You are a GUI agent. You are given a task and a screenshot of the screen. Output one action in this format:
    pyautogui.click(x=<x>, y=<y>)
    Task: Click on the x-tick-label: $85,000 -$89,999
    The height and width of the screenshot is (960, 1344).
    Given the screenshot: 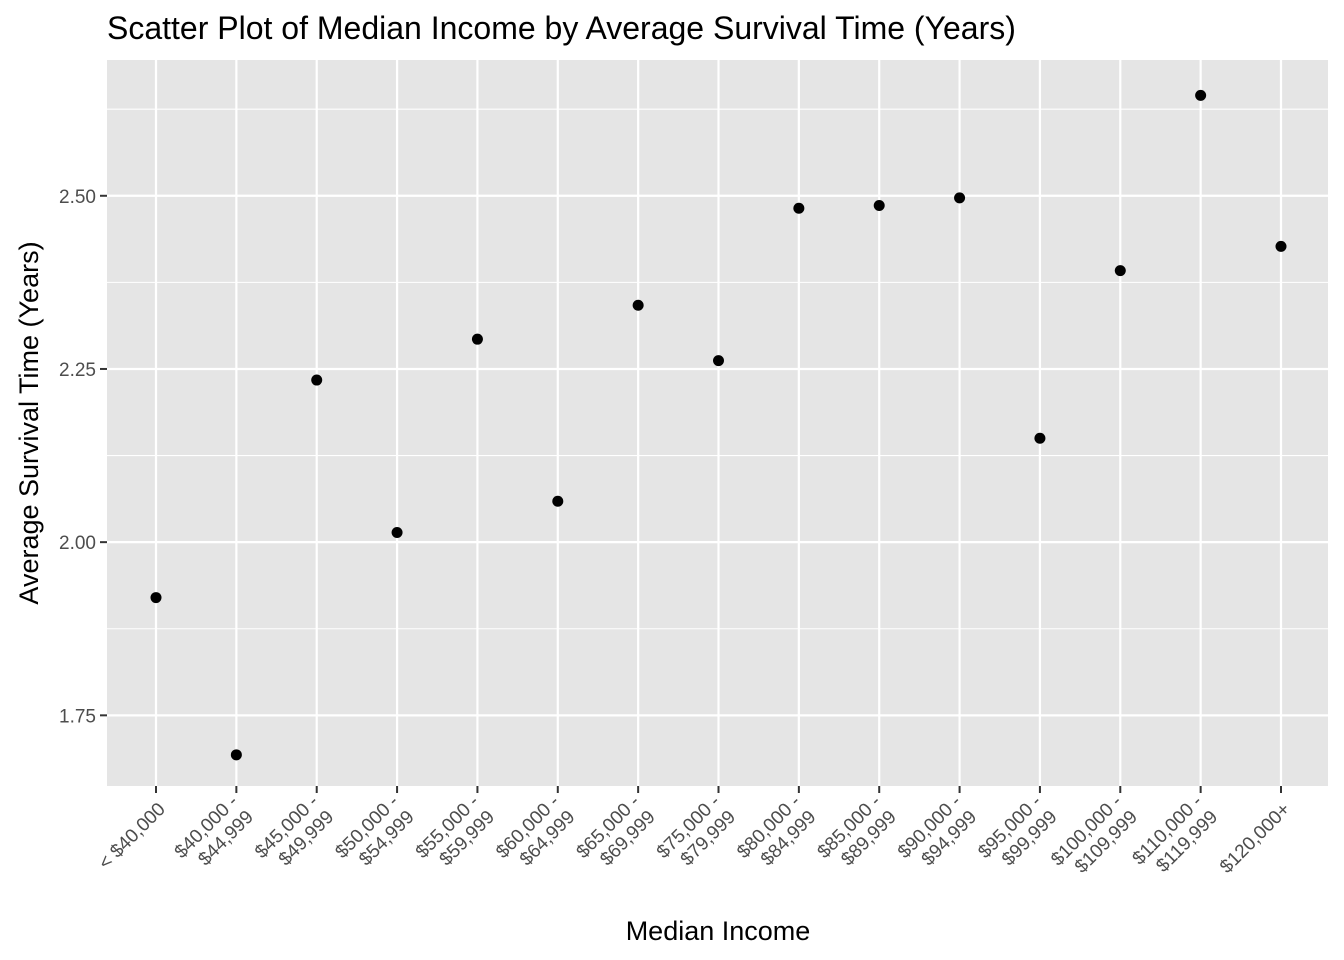 What is the action you would take?
    pyautogui.click(x=857, y=834)
    